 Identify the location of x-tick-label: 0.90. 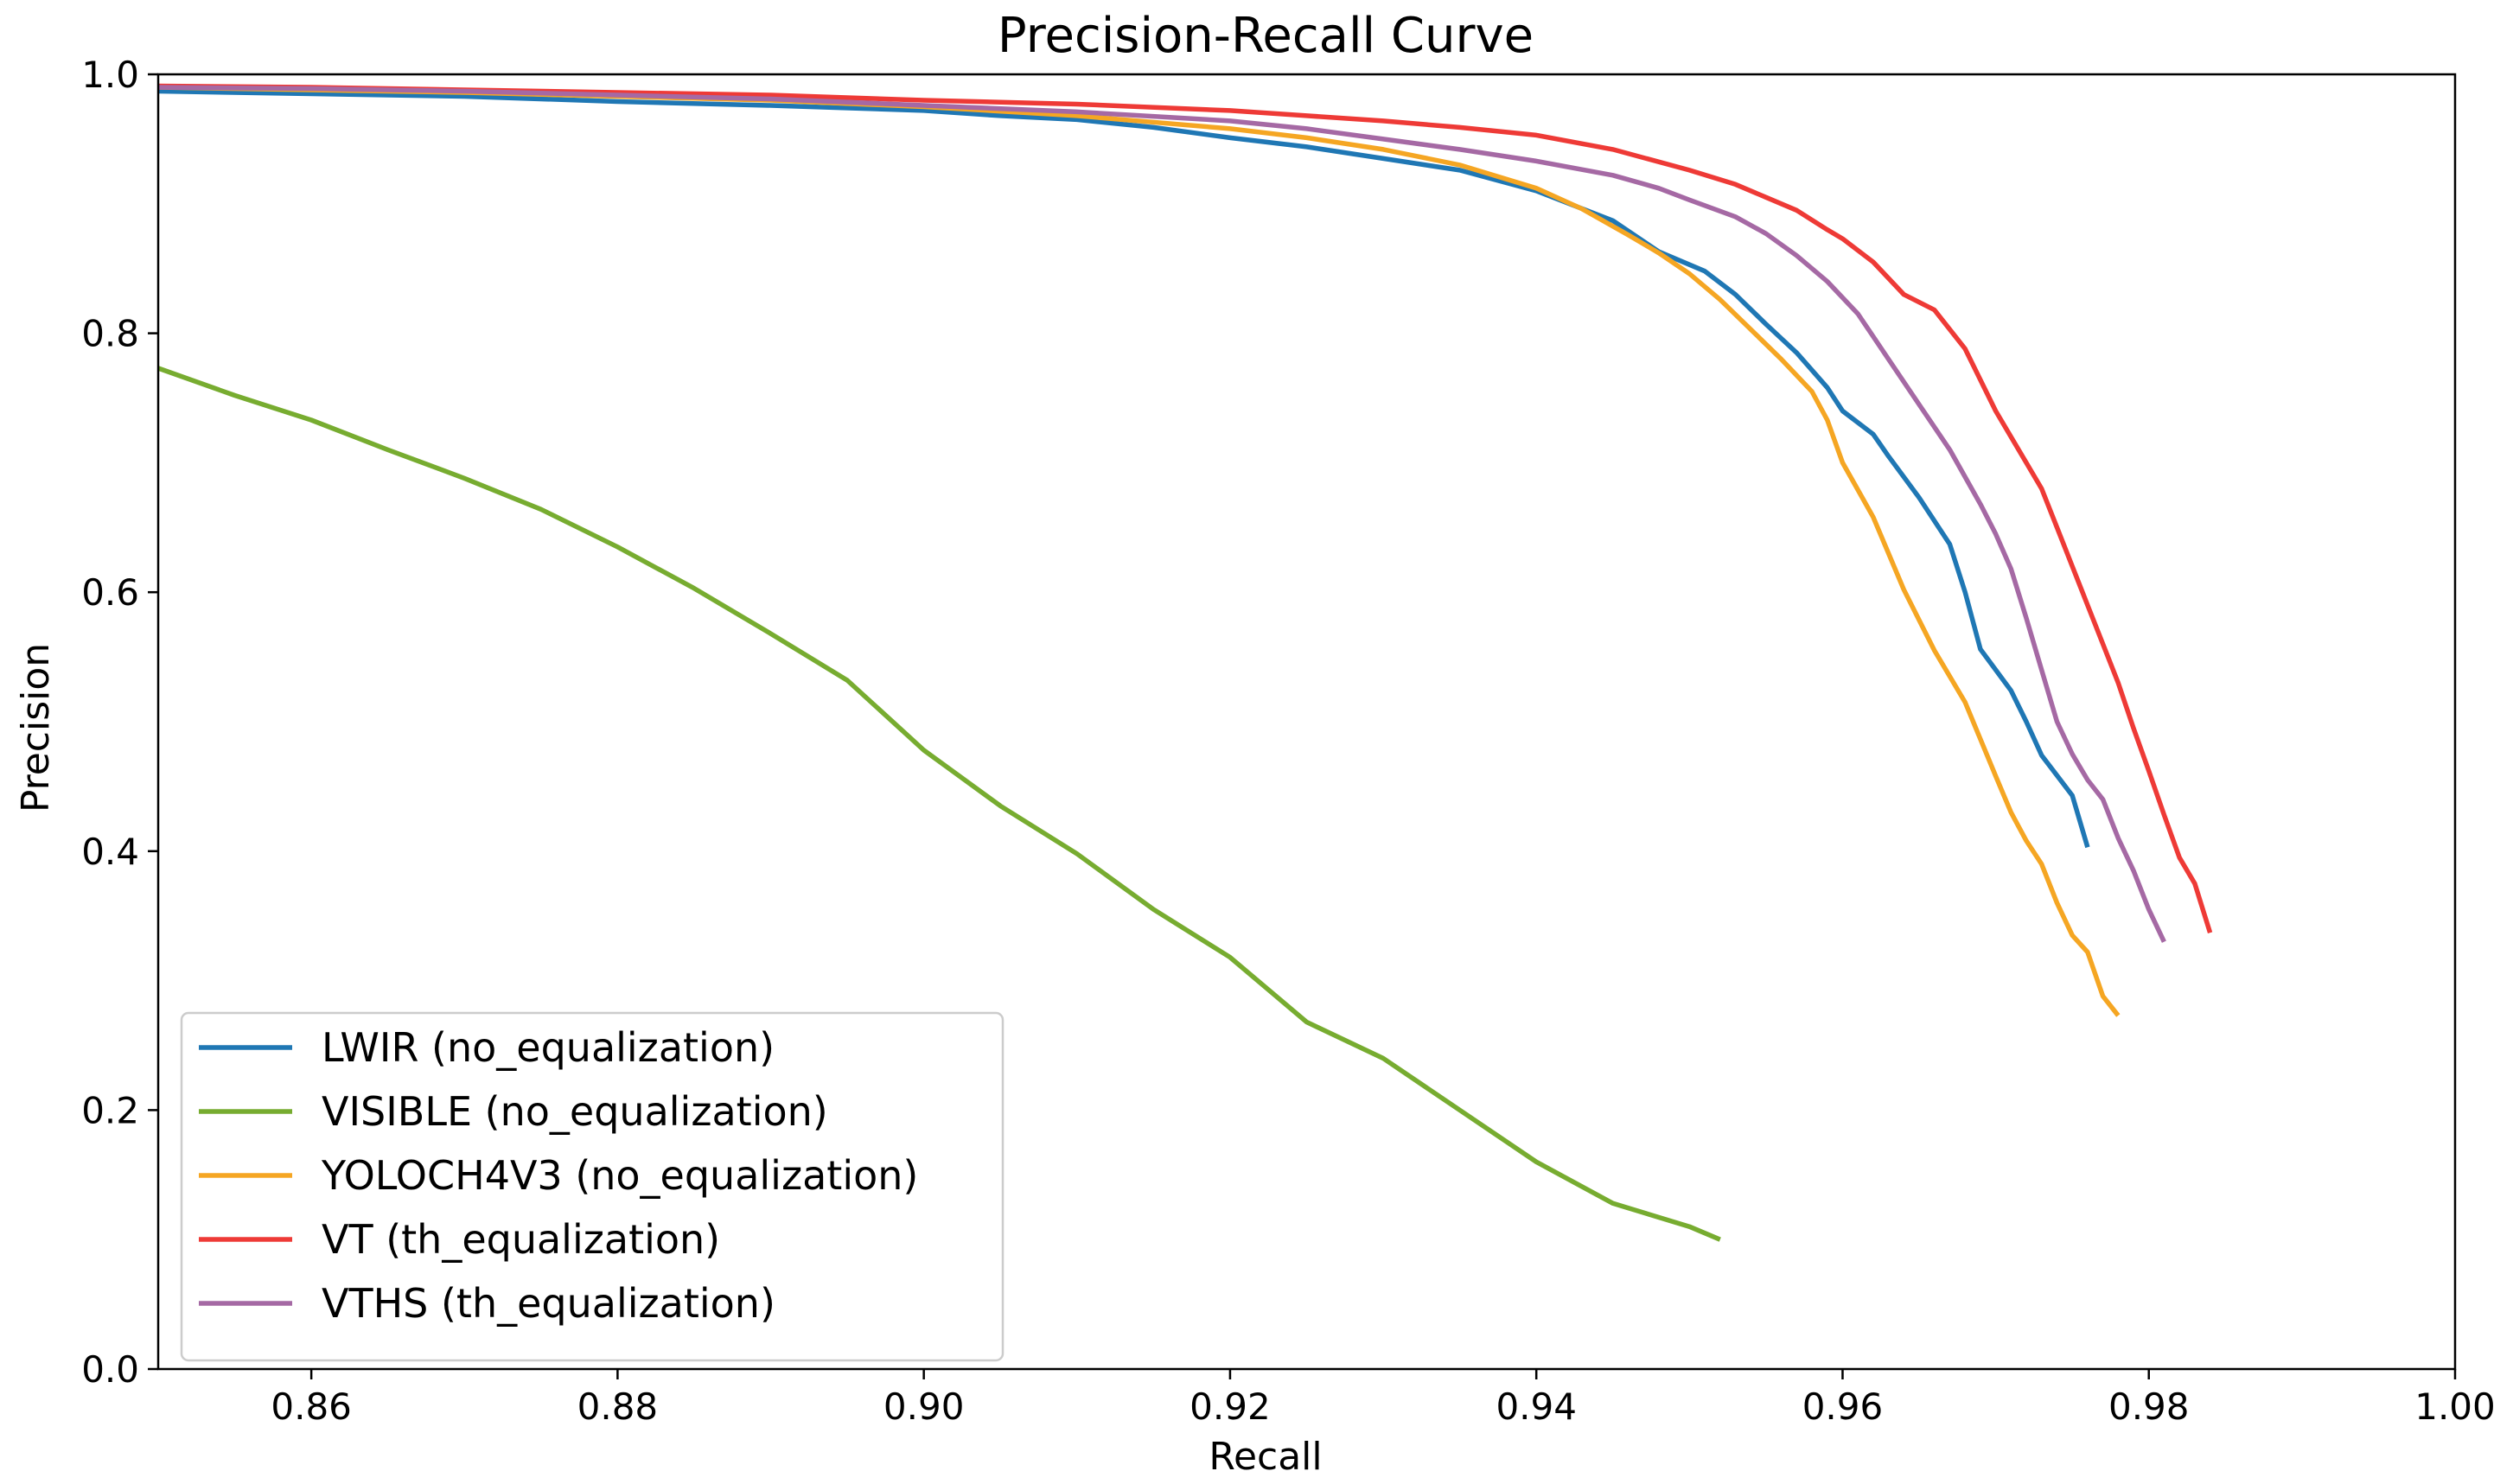
(924, 1406).